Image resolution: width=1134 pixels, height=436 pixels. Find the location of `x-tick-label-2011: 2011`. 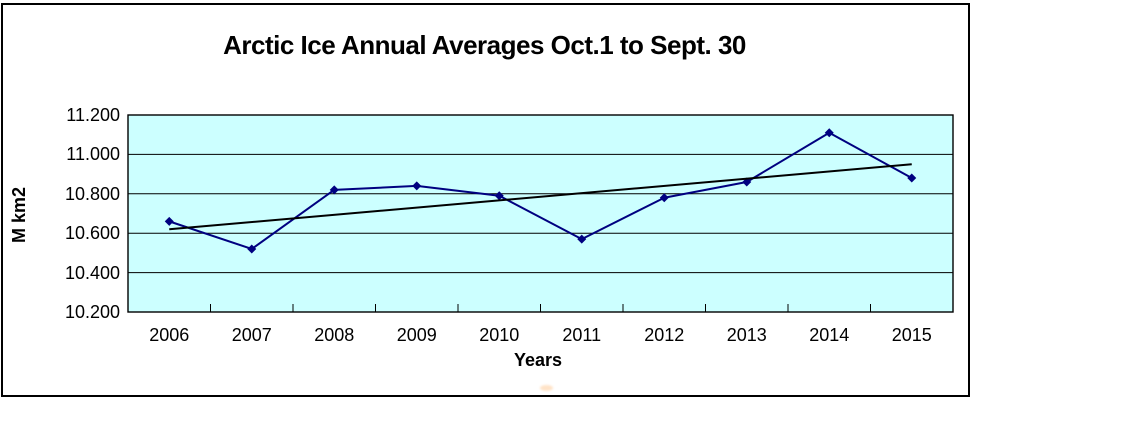

x-tick-label-2011: 2011 is located at coordinates (582, 335).